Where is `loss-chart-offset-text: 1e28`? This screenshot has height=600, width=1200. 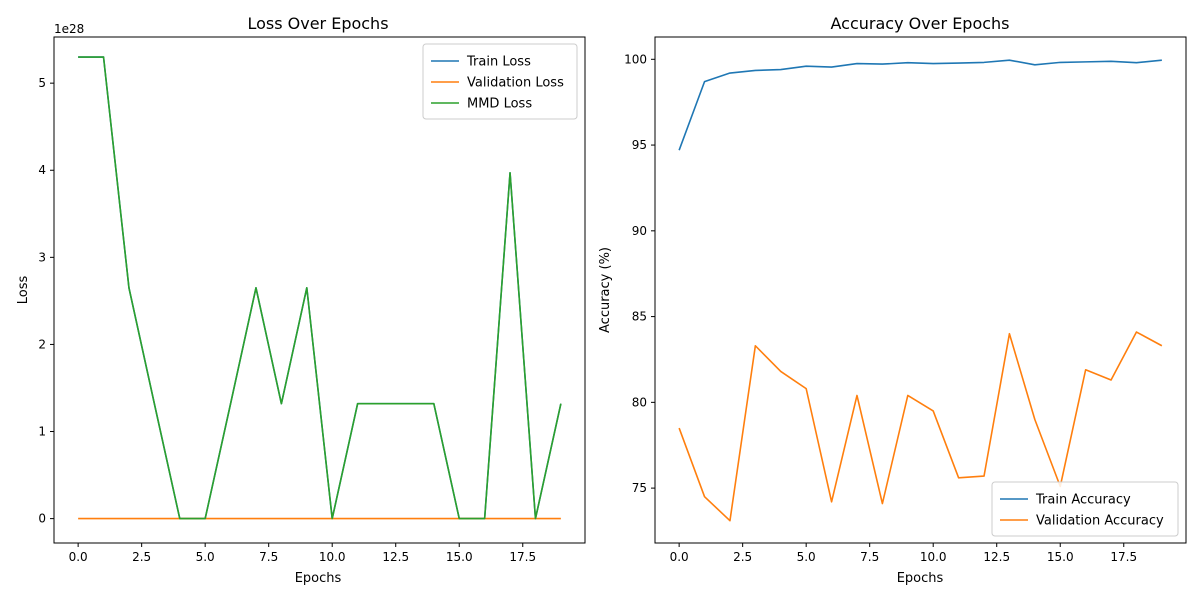
loss-chart-offset-text: 1e28 is located at coordinates (69, 29).